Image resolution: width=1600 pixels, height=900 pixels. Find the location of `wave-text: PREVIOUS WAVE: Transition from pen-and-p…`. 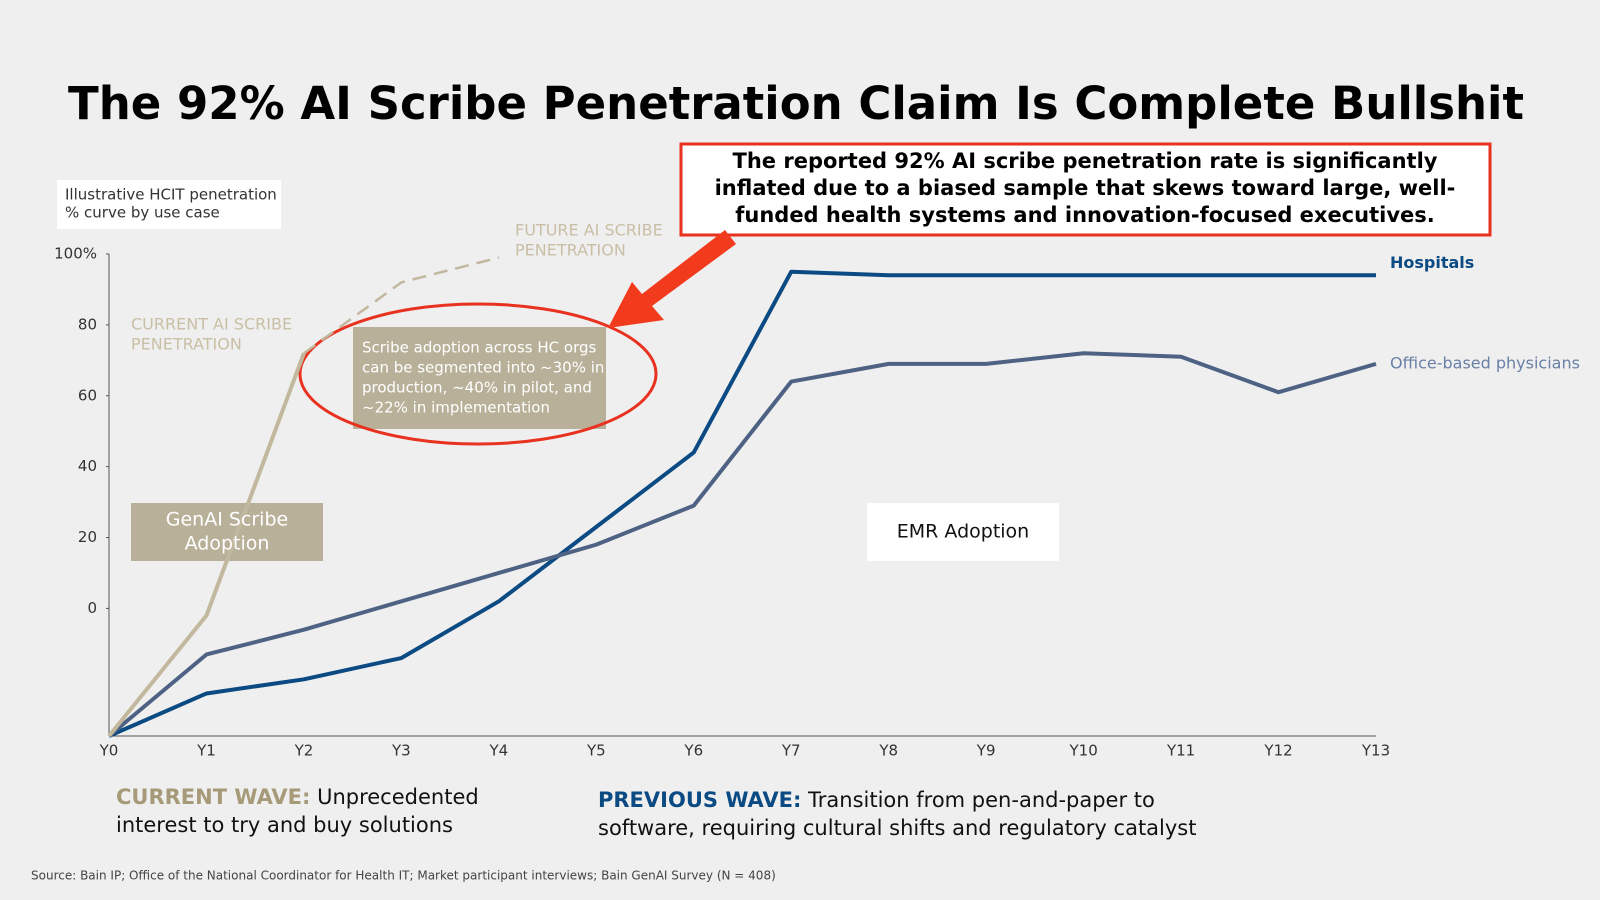

wave-text: PREVIOUS WAVE: Transition from pen-and-p… is located at coordinates (876, 800).